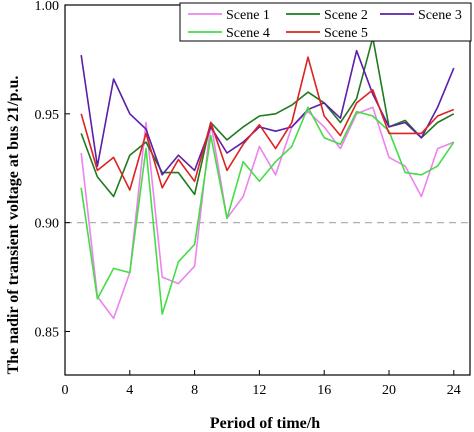 This screenshot has height=432, width=474. What do you see at coordinates (324, 390) in the screenshot?
I see `x-tick-label: 16` at bounding box center [324, 390].